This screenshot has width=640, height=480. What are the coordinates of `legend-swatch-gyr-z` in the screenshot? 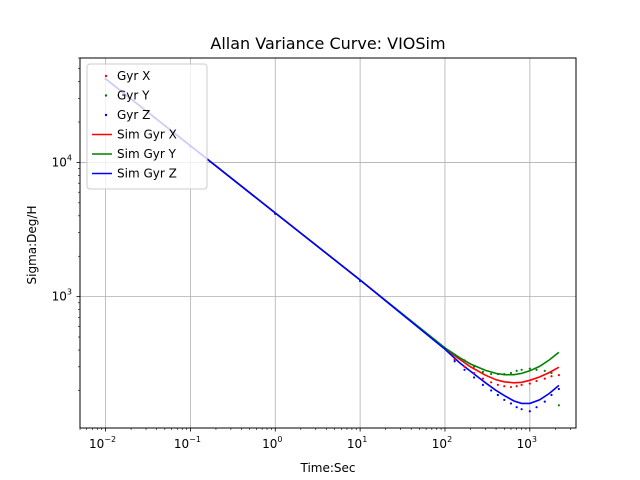 It's located at (106, 115).